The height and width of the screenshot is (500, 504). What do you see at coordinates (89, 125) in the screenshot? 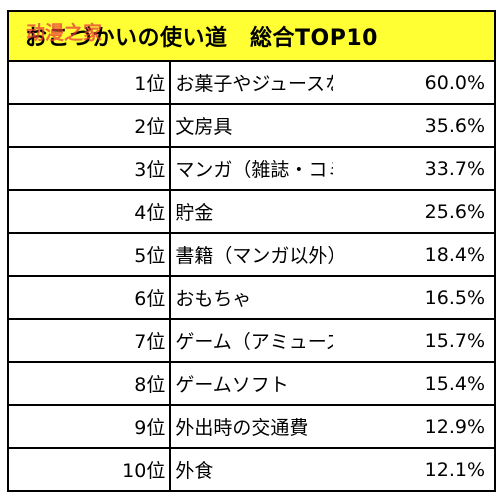
I see `rank-cell: 2位` at bounding box center [89, 125].